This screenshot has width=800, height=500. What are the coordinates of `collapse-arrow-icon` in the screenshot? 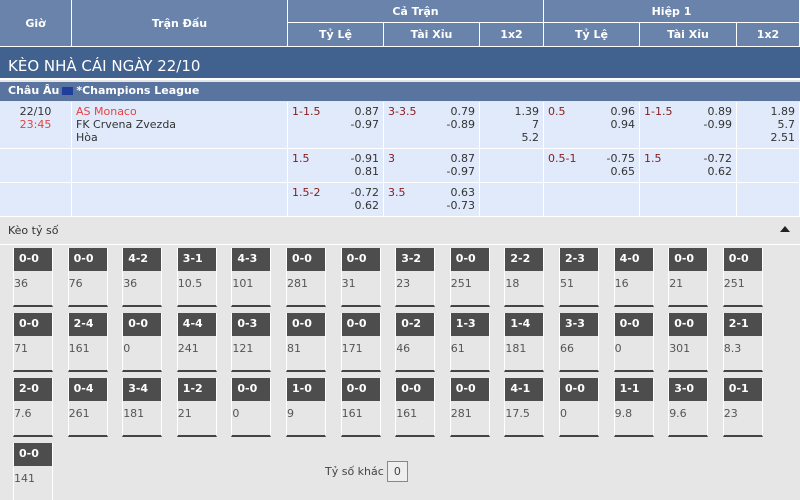 It's located at (785, 229).